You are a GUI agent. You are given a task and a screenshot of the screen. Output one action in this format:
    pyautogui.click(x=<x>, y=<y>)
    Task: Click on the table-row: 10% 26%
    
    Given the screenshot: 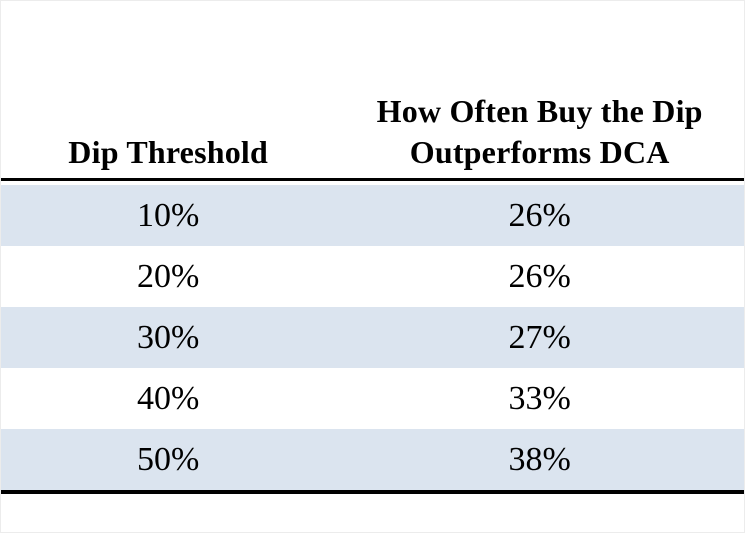 What is the action you would take?
    pyautogui.click(x=372, y=215)
    